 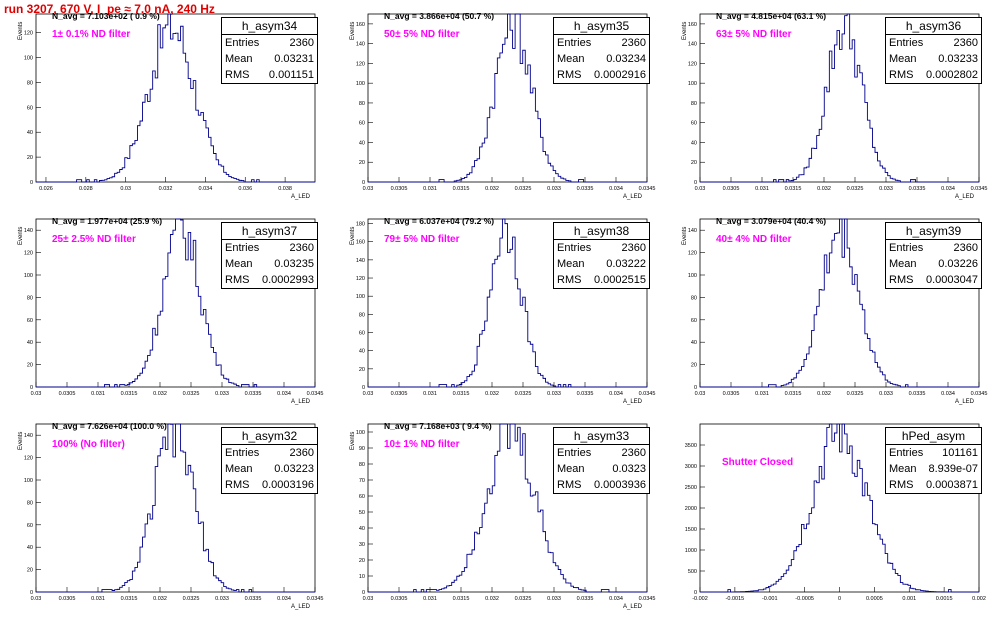 I want to click on y-tick-label: 3500, so click(x=691, y=446).